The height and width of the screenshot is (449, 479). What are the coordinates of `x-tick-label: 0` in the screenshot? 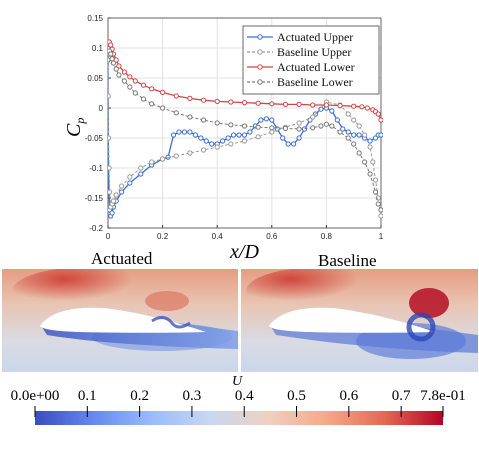 It's located at (108, 236).